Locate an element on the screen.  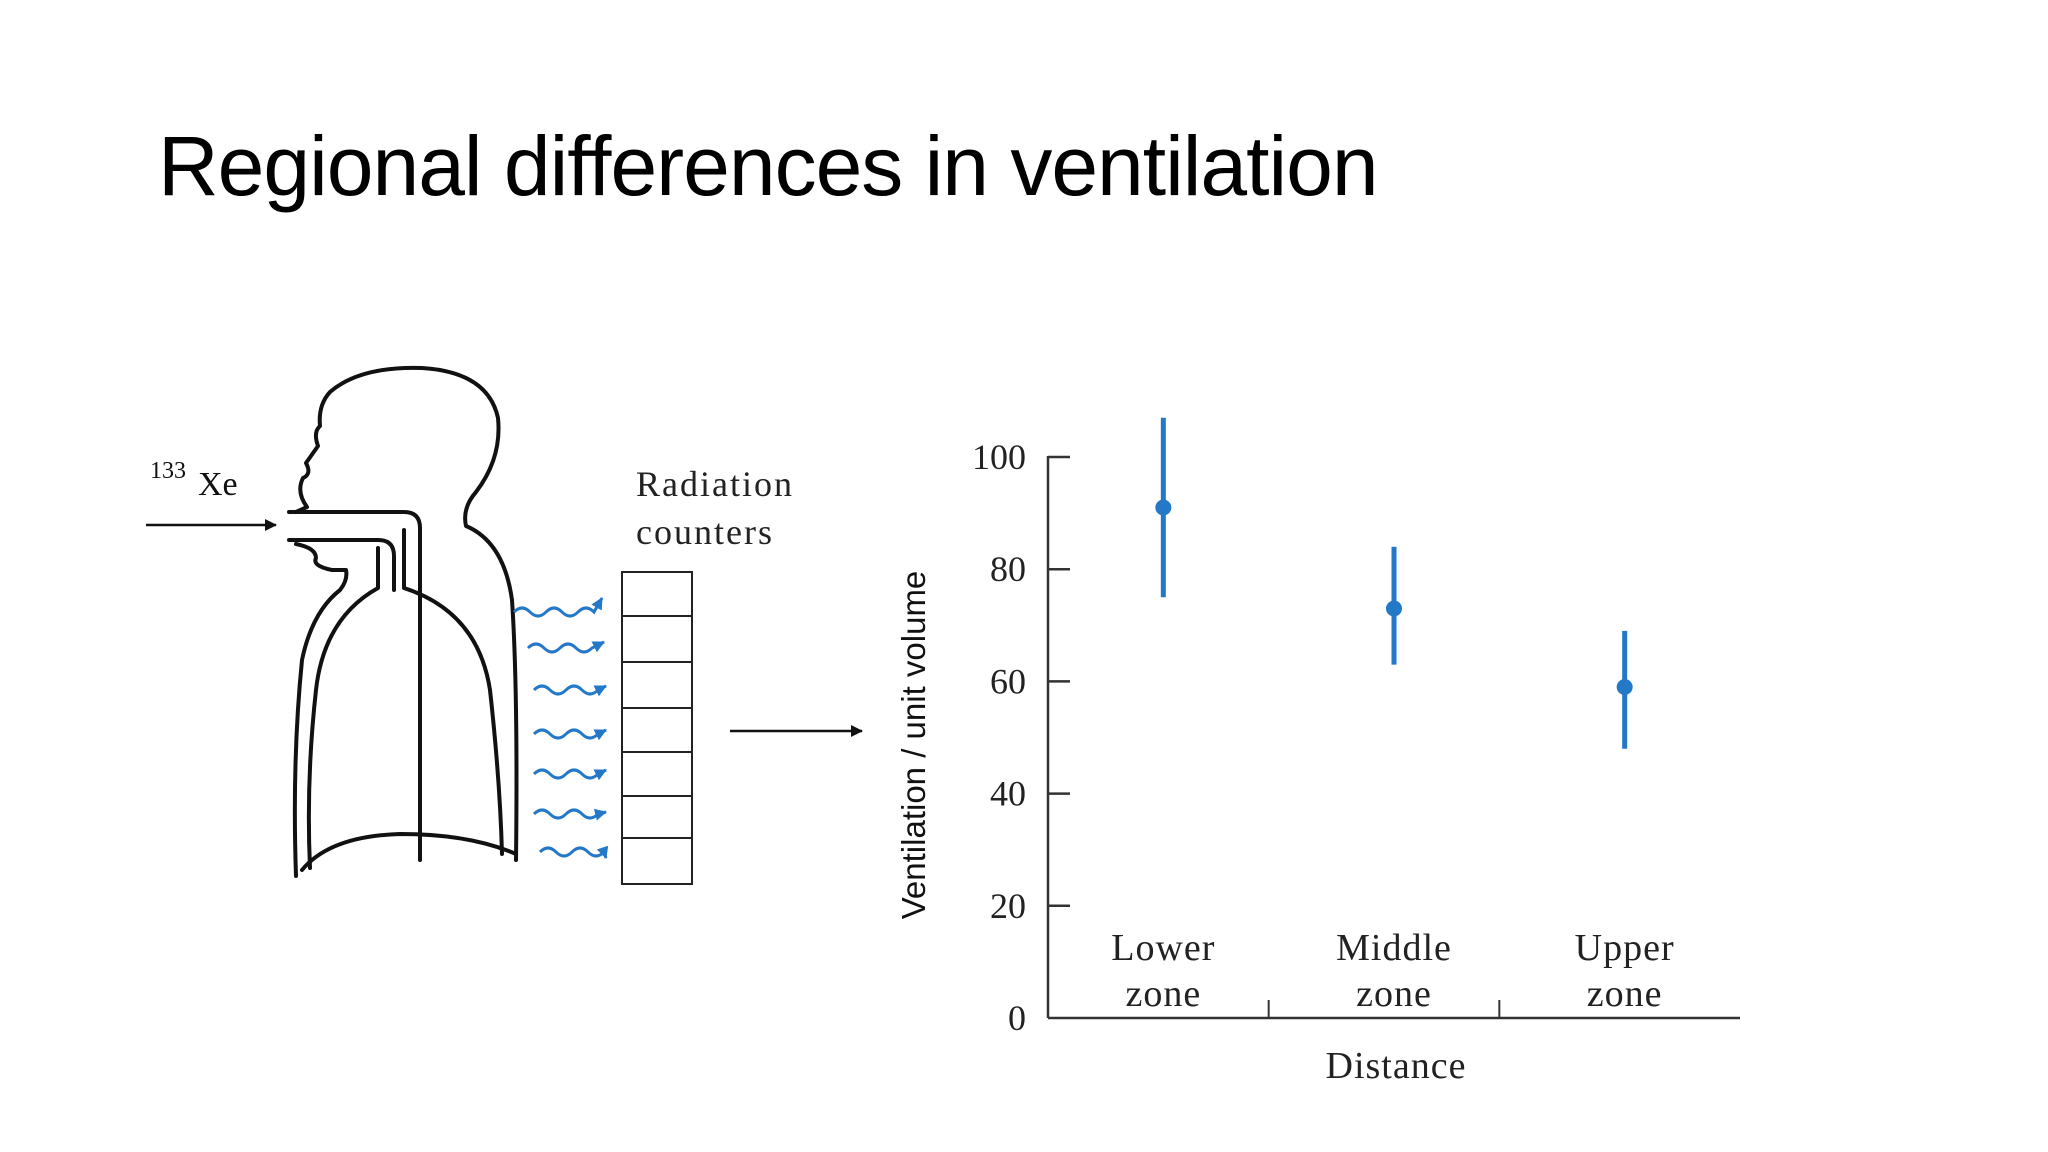
y-ticks: 0 20 40 60 80 100 is located at coordinates (1021, 737).